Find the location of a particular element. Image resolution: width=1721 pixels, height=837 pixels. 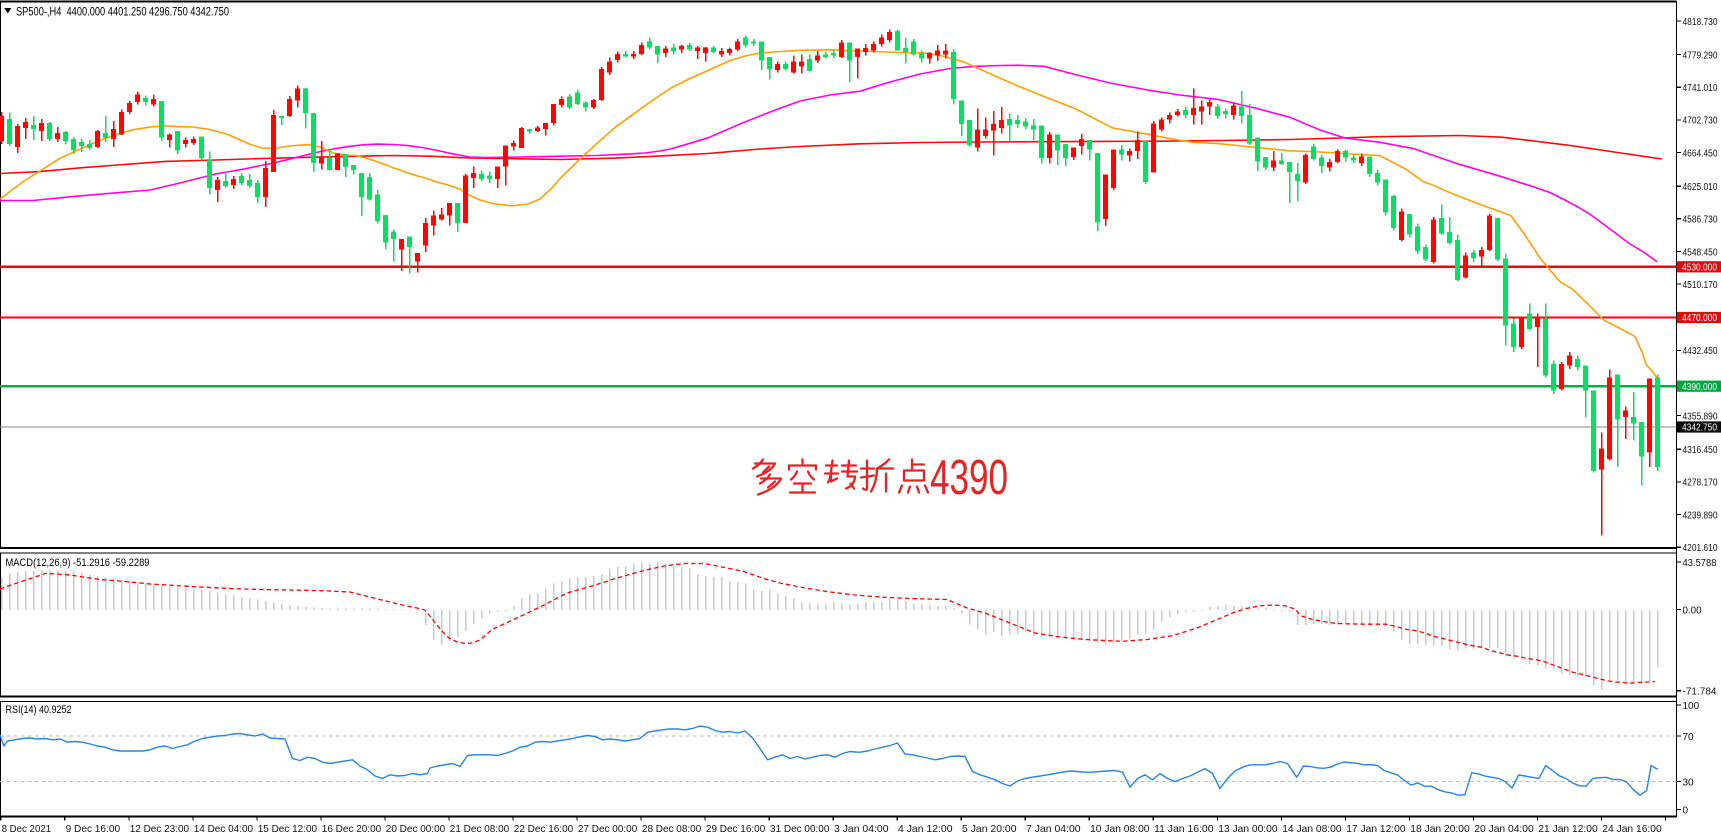

svg-text: 4741.010 is located at coordinates (1700, 88).